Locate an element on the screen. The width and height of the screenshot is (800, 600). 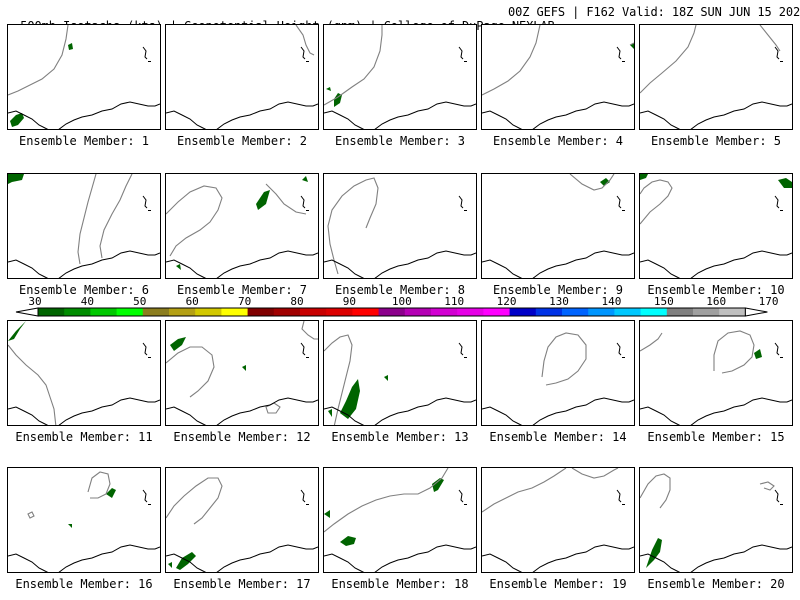
scale-tick-label: 170 is located at coordinates (768, 301).